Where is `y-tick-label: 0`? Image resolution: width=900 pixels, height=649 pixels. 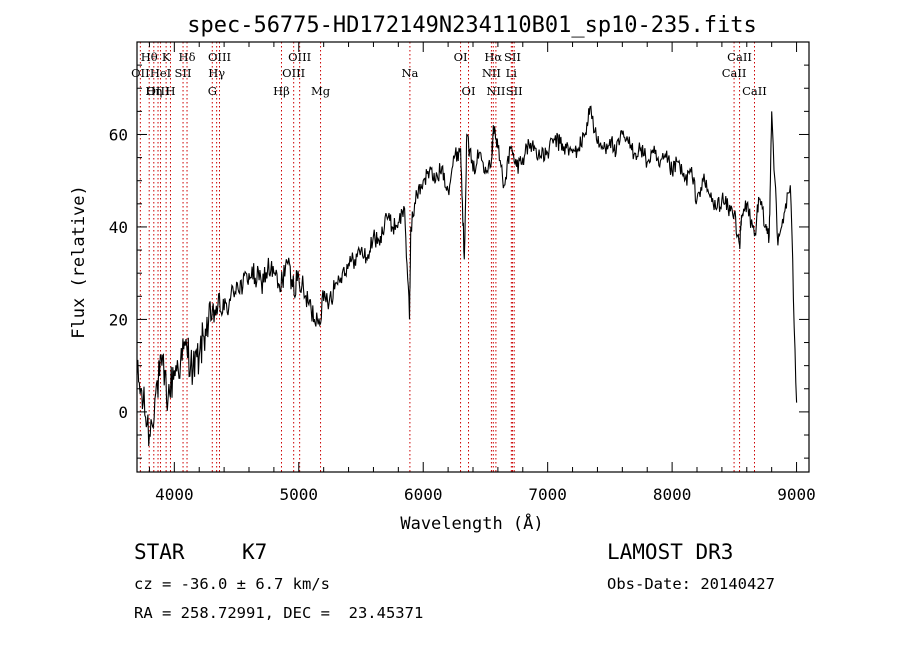 y-tick-label: 0 is located at coordinates (123, 412).